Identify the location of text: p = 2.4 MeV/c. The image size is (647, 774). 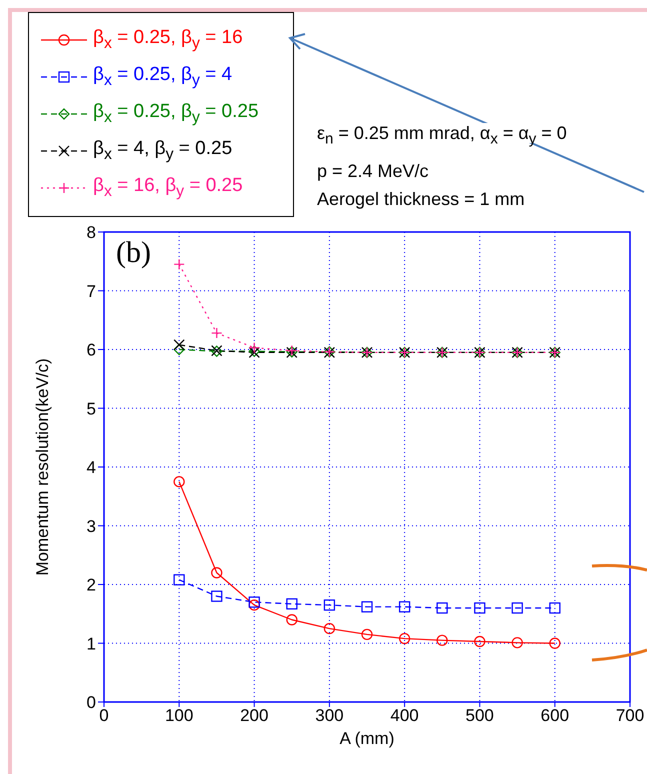
(373, 170).